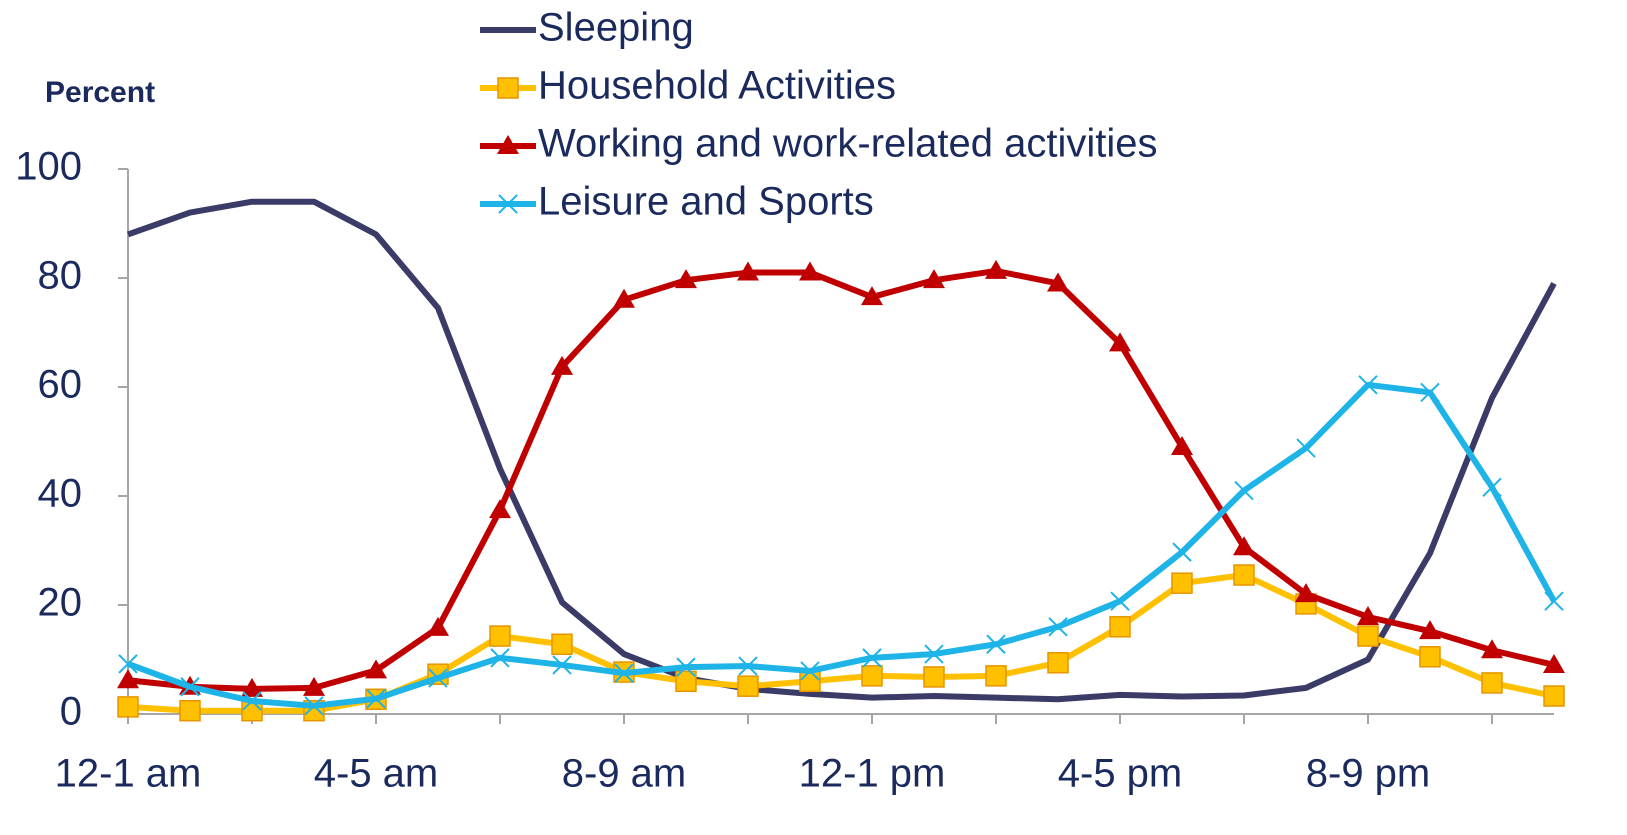  What do you see at coordinates (717, 86) in the screenshot?
I see `legend-label: Household Activities` at bounding box center [717, 86].